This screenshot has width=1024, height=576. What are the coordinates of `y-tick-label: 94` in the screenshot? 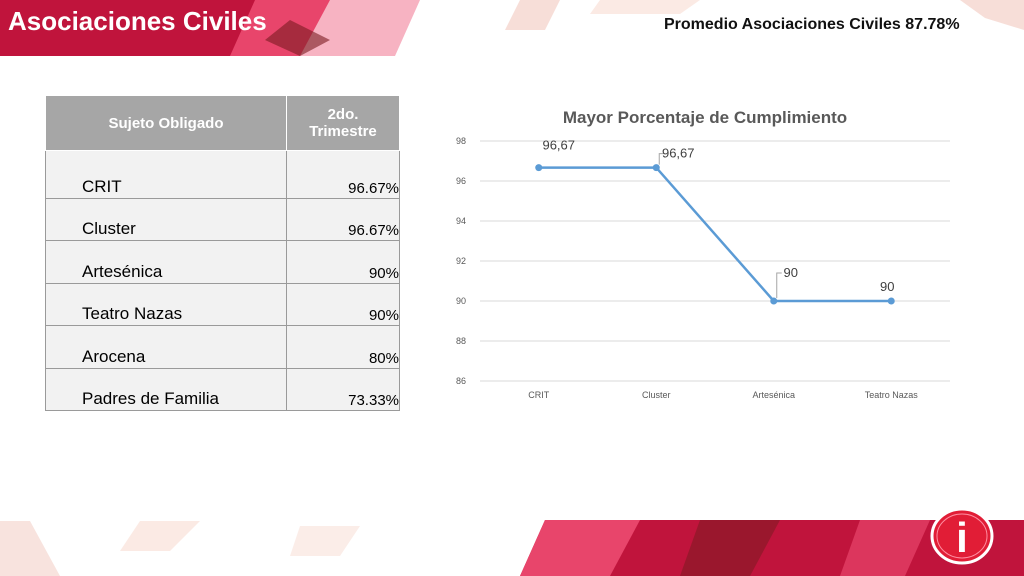 It's located at (461, 221).